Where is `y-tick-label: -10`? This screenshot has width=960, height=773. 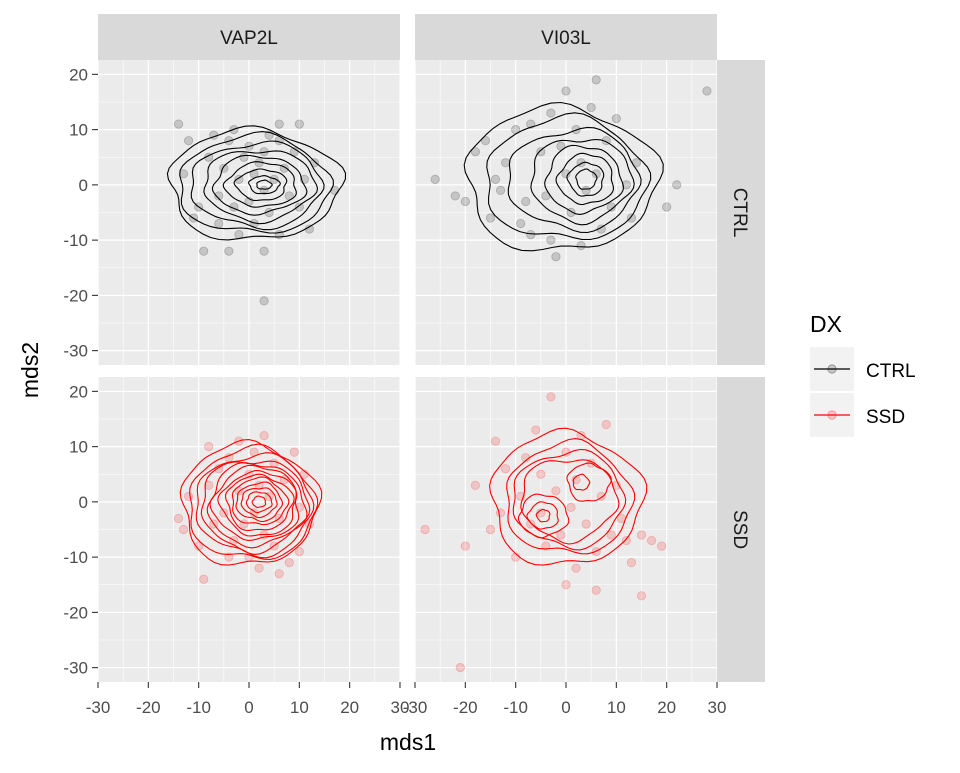
y-tick-label: -10 is located at coordinates (75, 557).